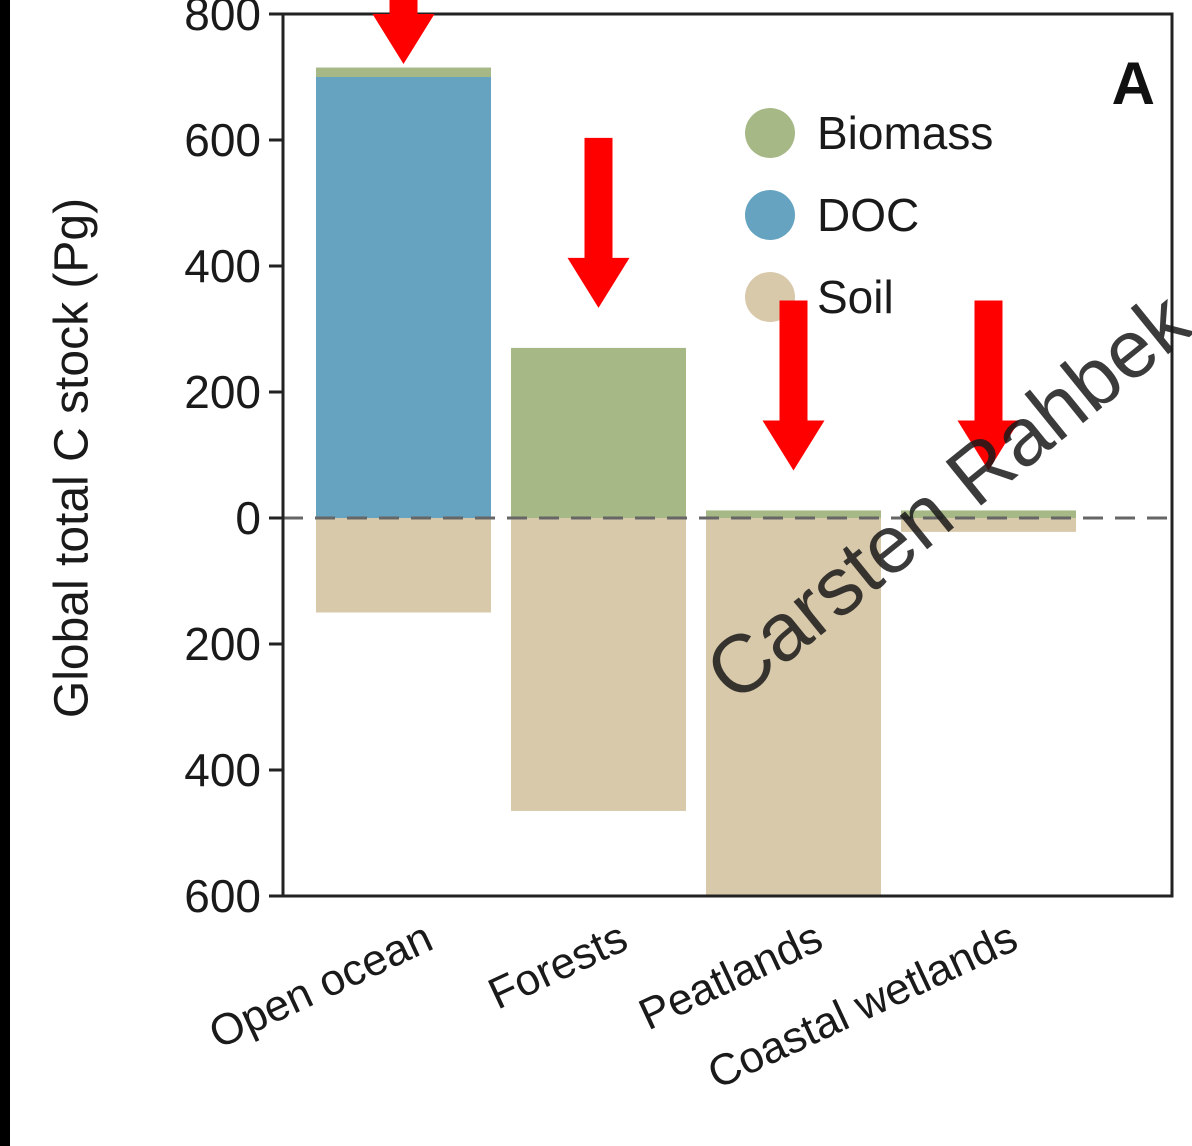 The width and height of the screenshot is (1192, 1146). Describe the element at coordinates (855, 297) in the screenshot. I see `legend-label-soil: Soil` at that location.